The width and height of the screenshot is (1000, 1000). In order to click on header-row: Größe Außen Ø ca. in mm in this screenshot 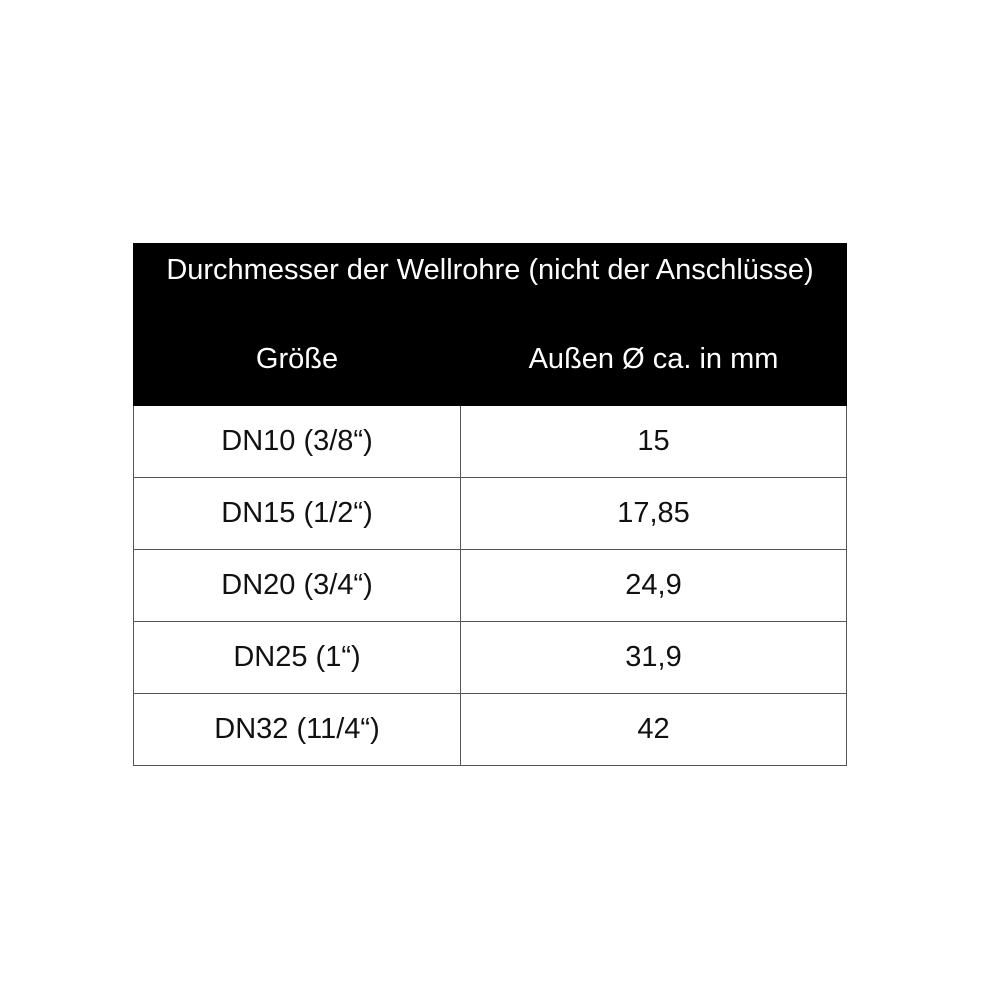, I will do `click(490, 374)`.